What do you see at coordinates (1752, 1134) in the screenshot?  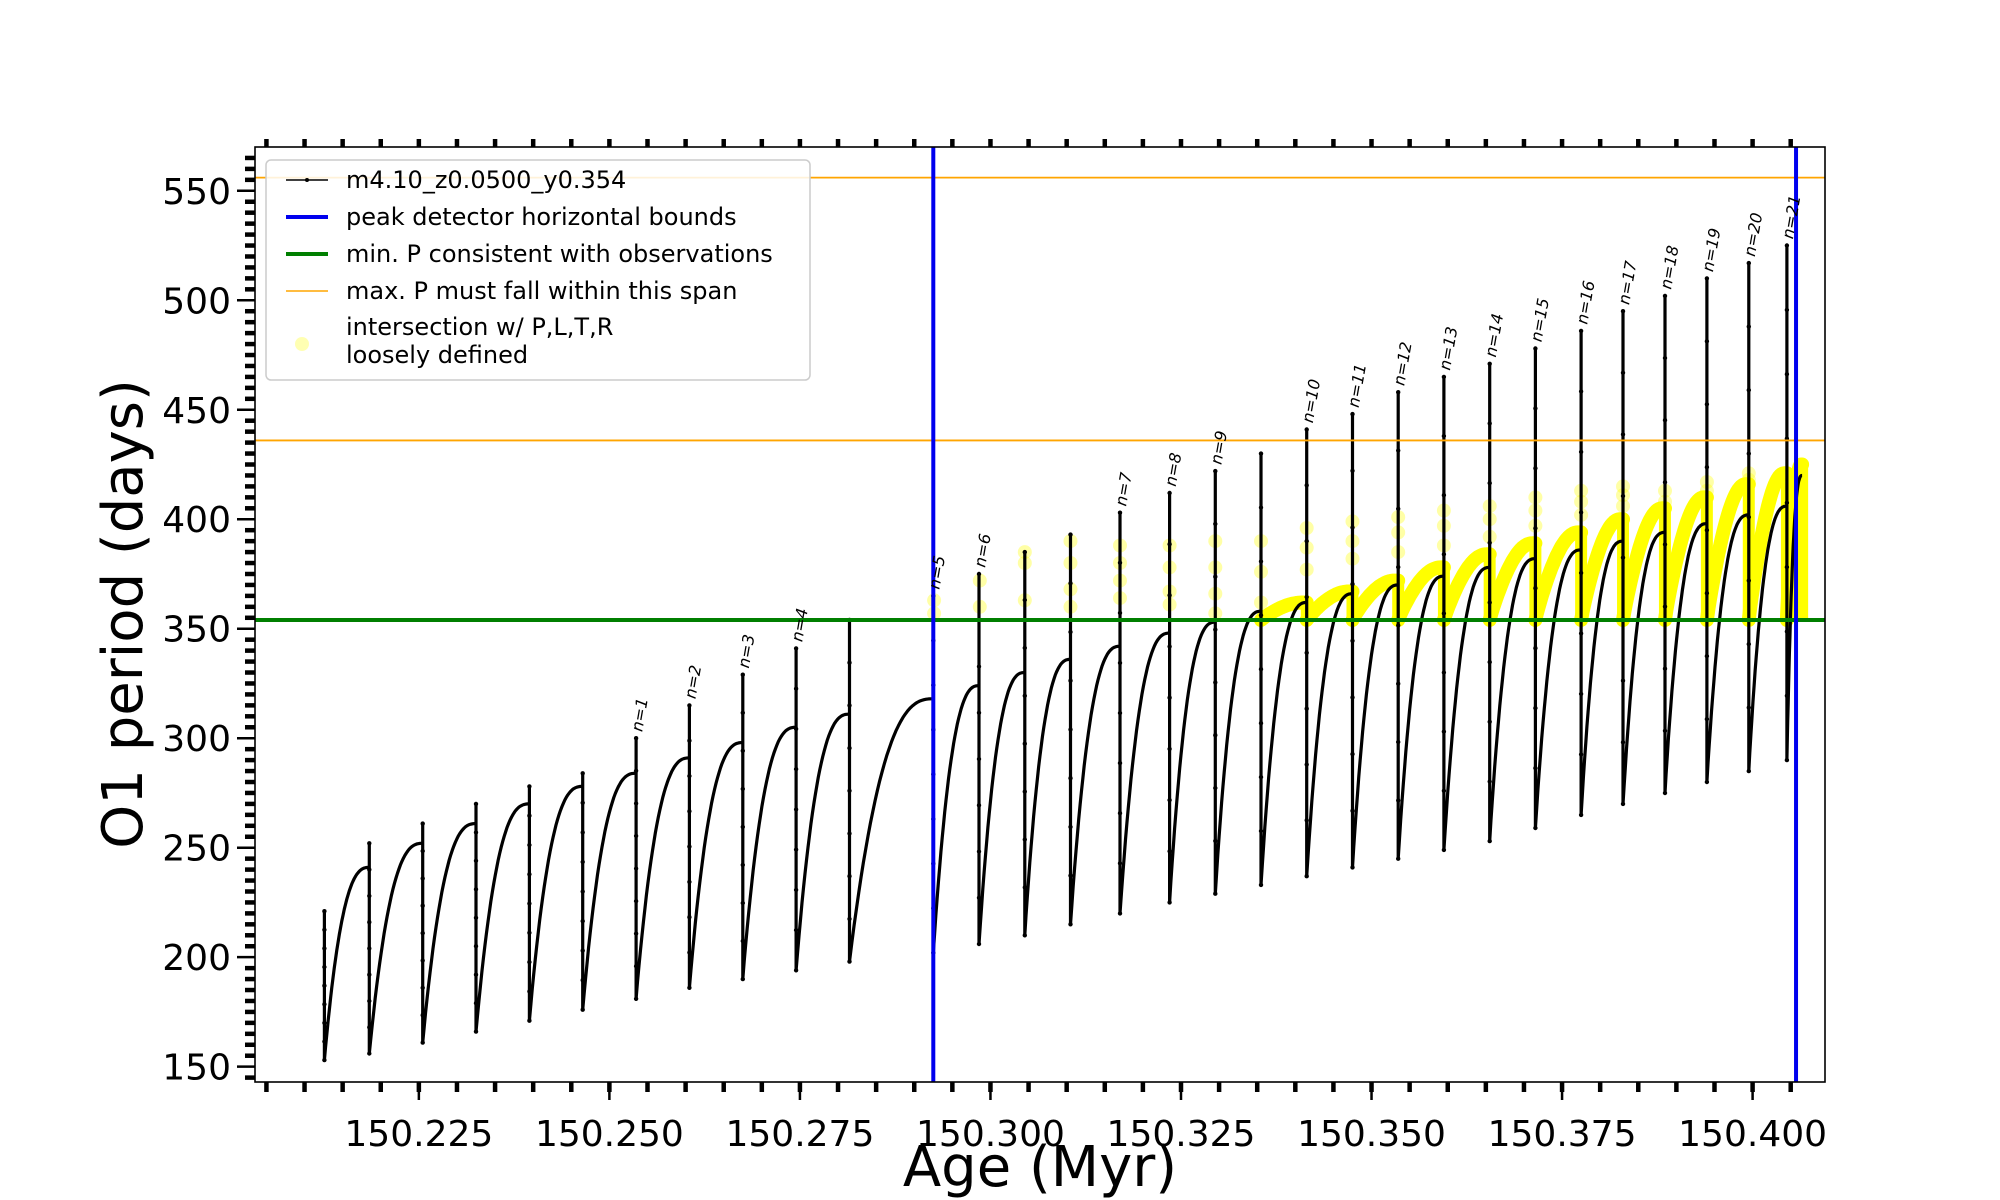 I see `x-tick-label: 150.400` at bounding box center [1752, 1134].